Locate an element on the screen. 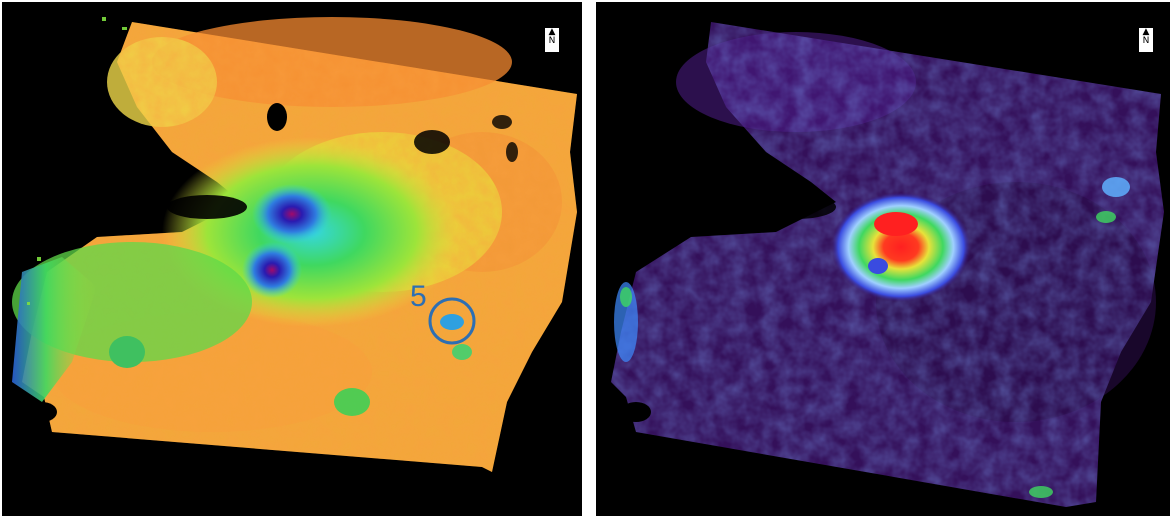  annotation-circle is located at coordinates (452, 321).